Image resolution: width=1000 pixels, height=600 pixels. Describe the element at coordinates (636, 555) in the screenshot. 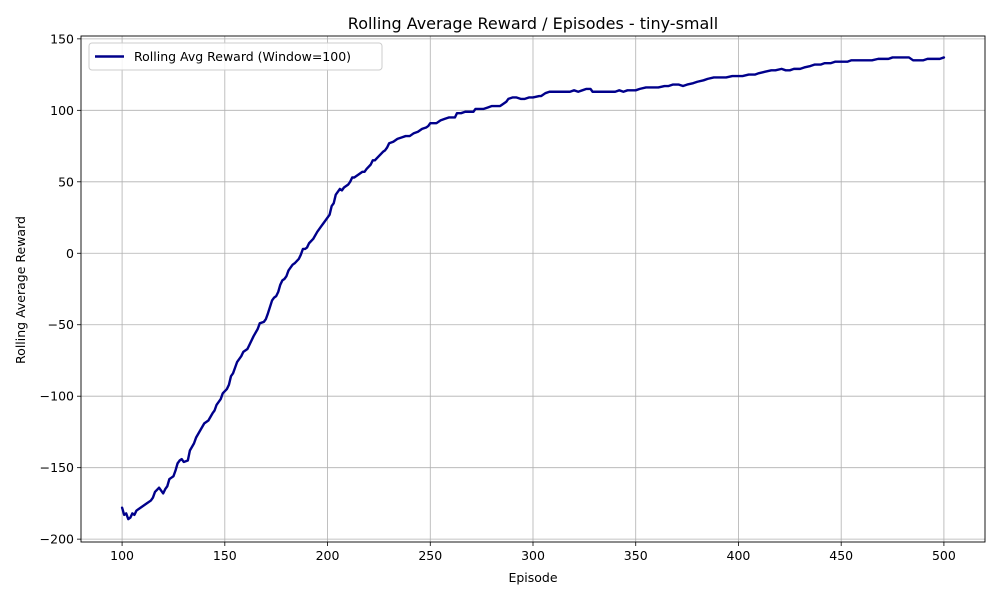

I see `x-tick-label: 350` at that location.